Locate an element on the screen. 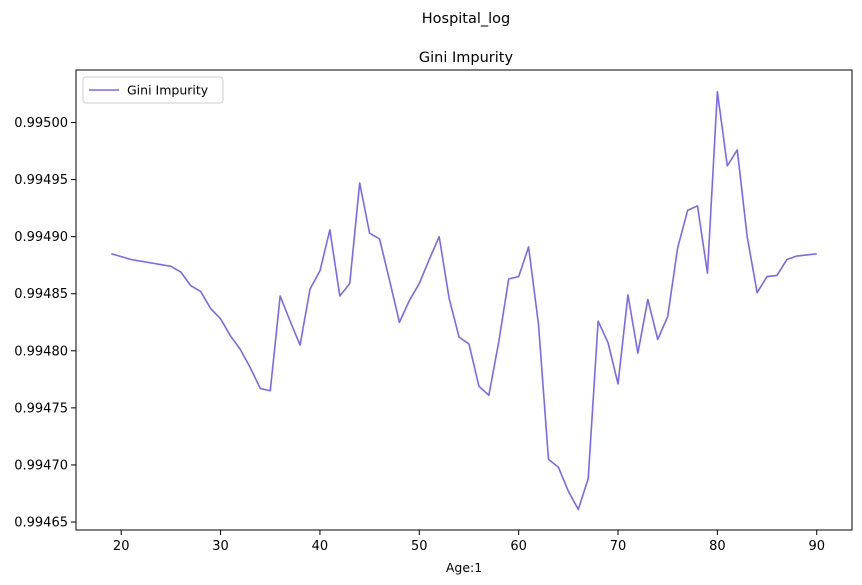  y-tick-label: 0.99475 is located at coordinates (41, 408).